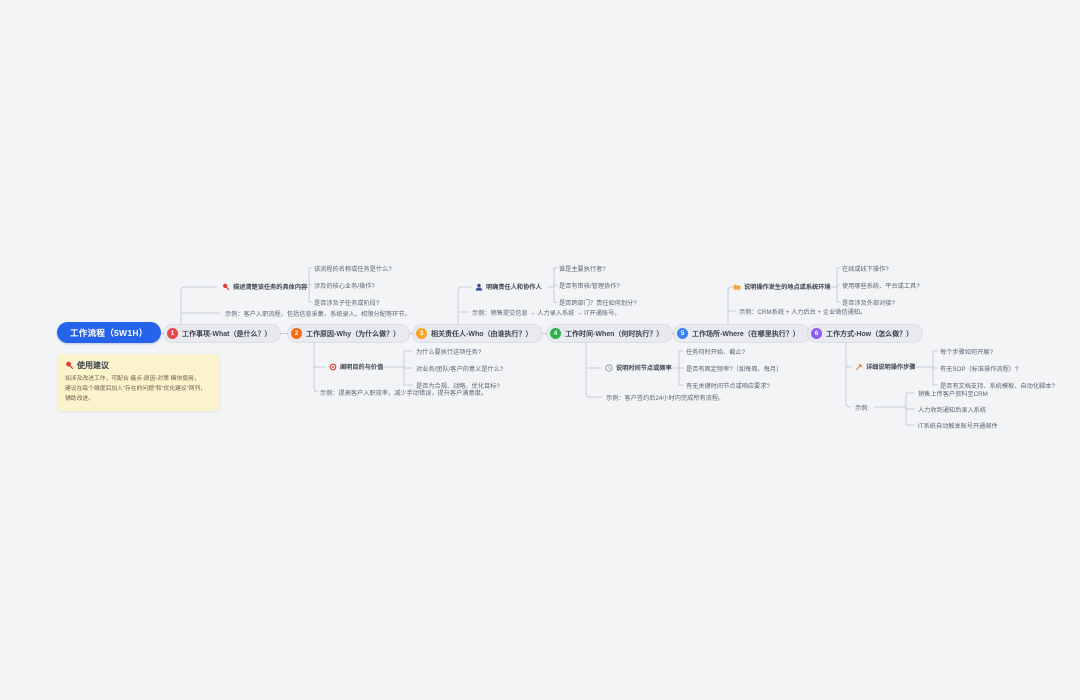  Describe the element at coordinates (870, 334) in the screenshot. I see `branch-label: 工作方式-How（怎么做？）` at that location.